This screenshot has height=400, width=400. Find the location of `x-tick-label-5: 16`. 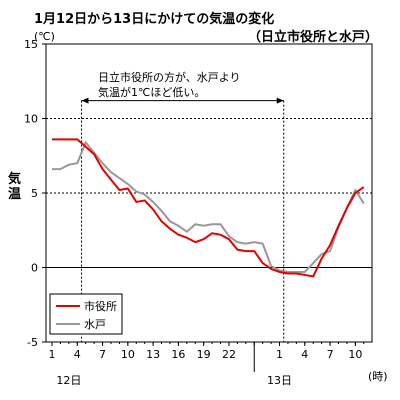

x-tick-label-5: 16 is located at coordinates (178, 354).